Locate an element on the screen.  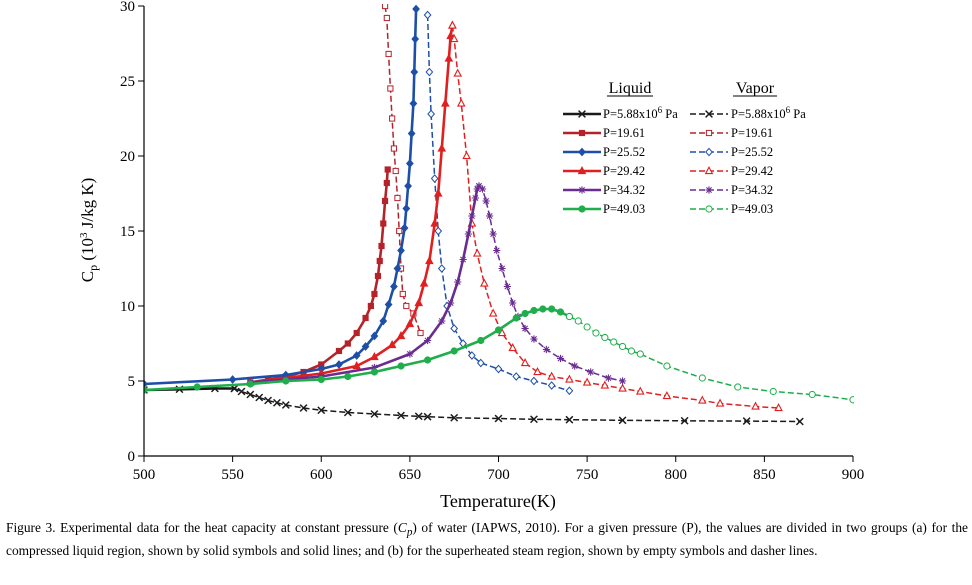
legend-liquid-label-6: P=49.03 is located at coordinates (624, 209).